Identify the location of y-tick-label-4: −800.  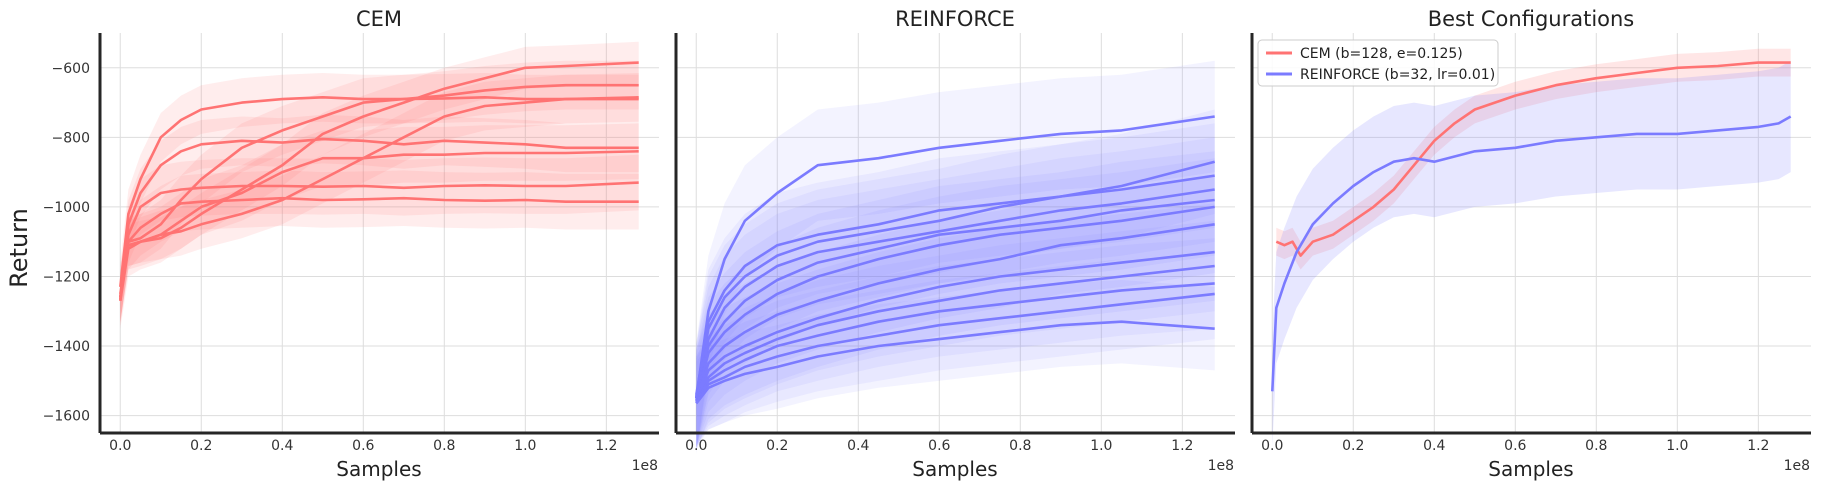
(71, 138).